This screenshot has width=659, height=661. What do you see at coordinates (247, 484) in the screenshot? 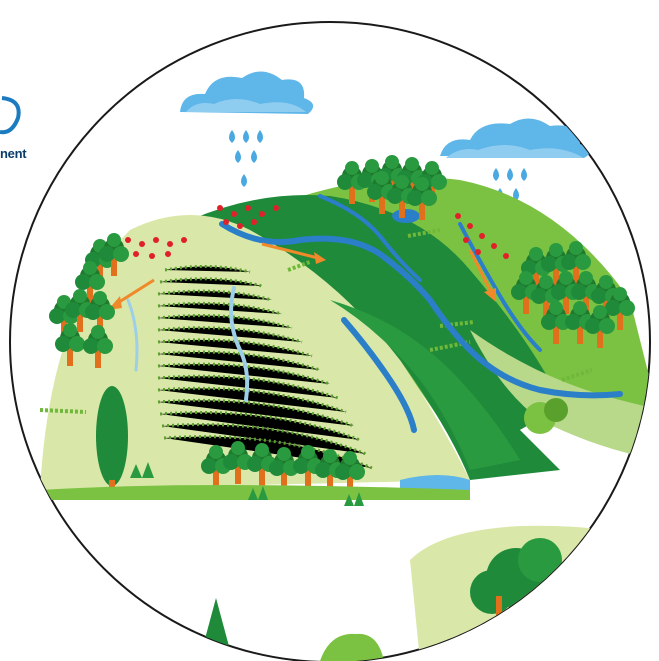
I see `shrubs` at bounding box center [247, 484].